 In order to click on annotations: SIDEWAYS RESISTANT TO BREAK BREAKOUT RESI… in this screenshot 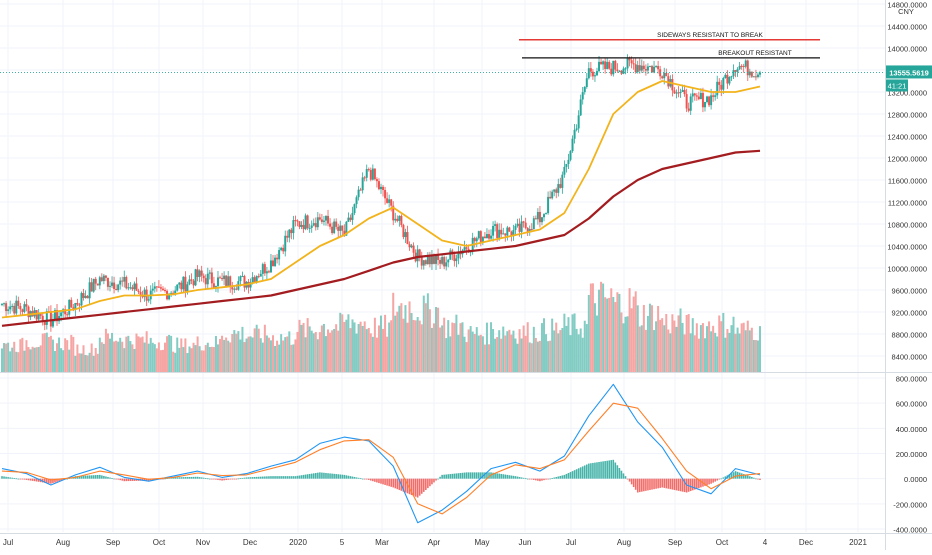, I will do `click(442, 52)`.